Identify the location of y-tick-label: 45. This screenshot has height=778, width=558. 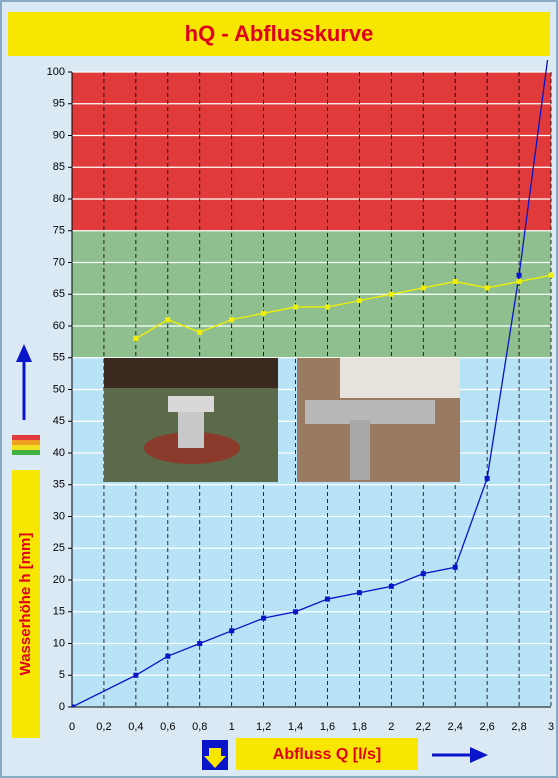
(59, 421).